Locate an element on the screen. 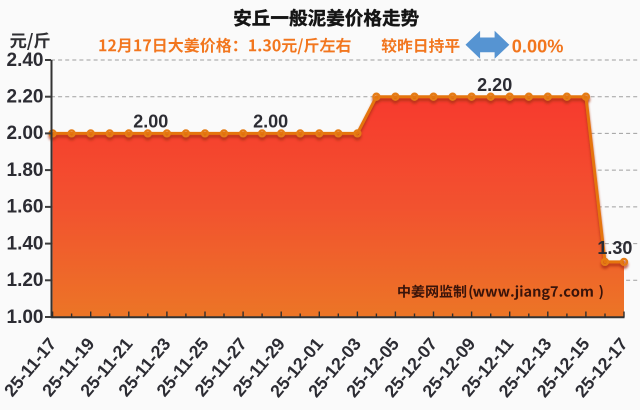 The width and height of the screenshot is (640, 410). svg-text: 1.80 is located at coordinates (25, 170).